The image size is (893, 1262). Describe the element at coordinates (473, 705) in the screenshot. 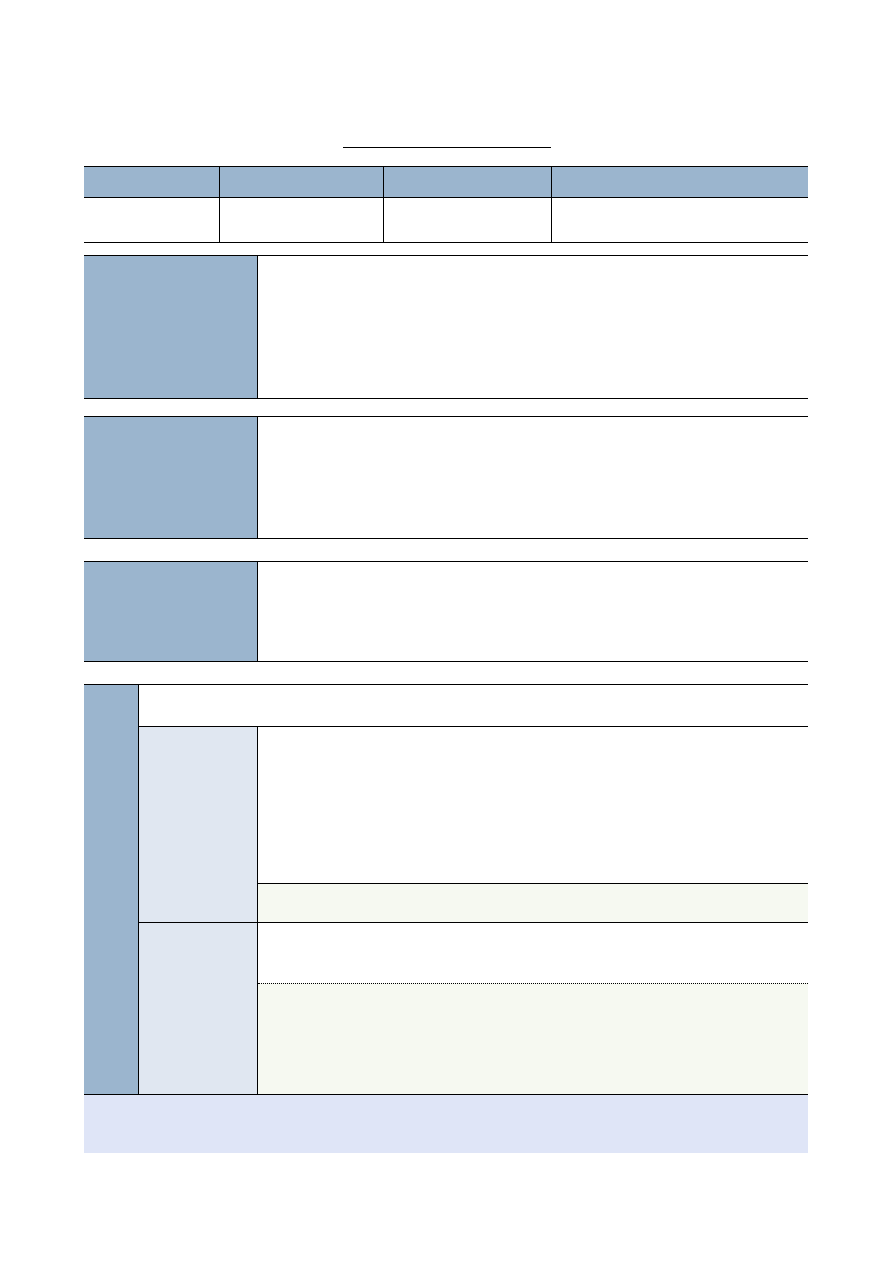

I see `group-header` at that location.